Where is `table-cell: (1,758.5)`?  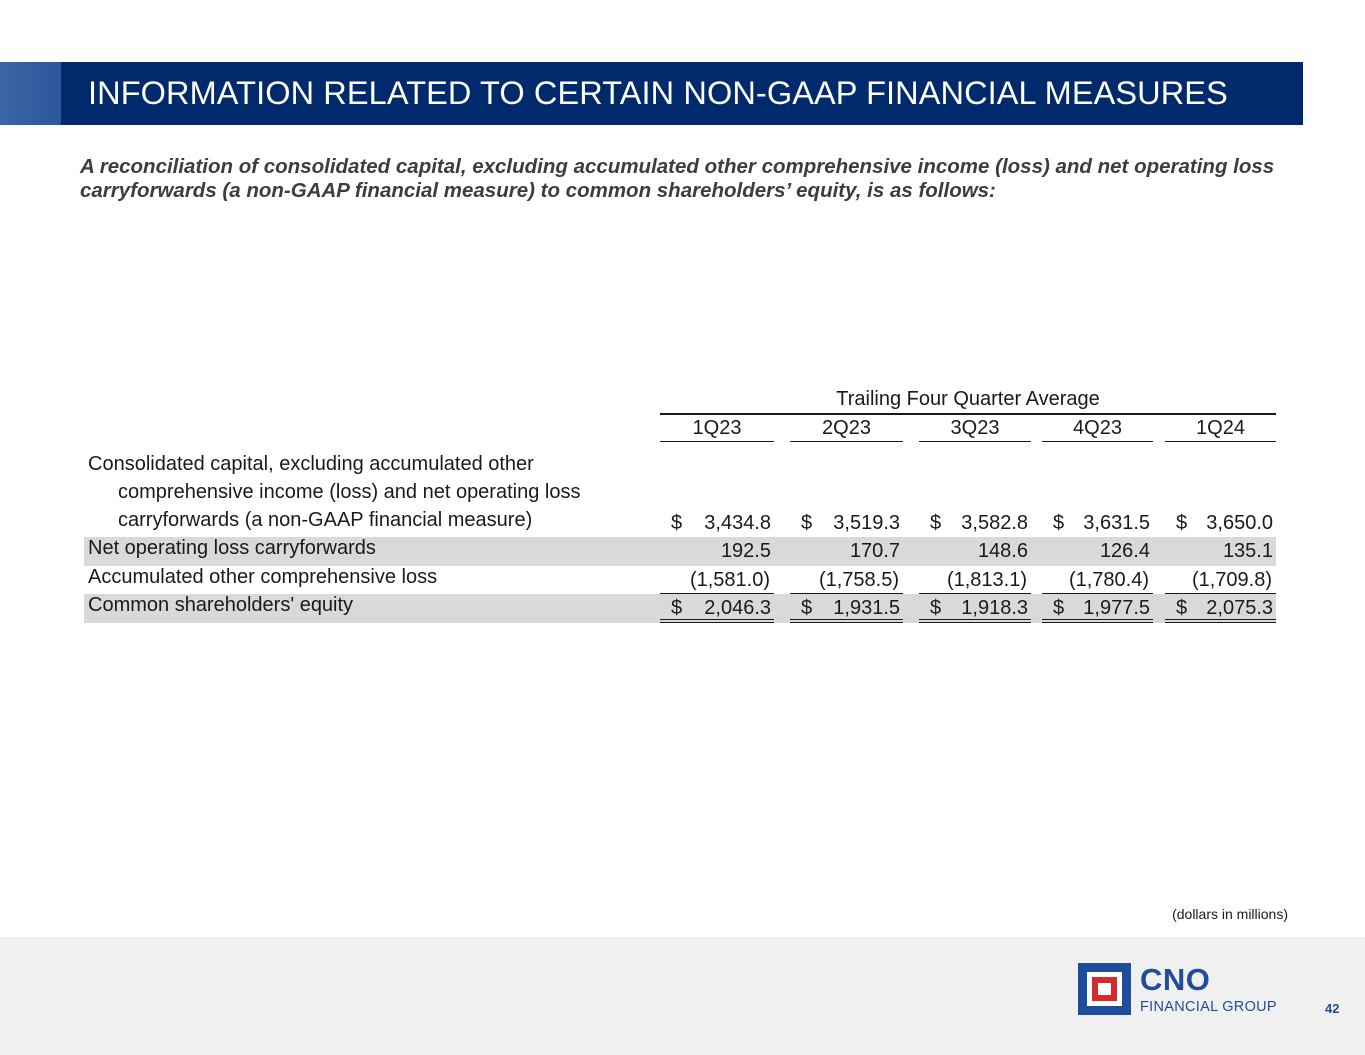 table-cell: (1,758.5) is located at coordinates (846, 580).